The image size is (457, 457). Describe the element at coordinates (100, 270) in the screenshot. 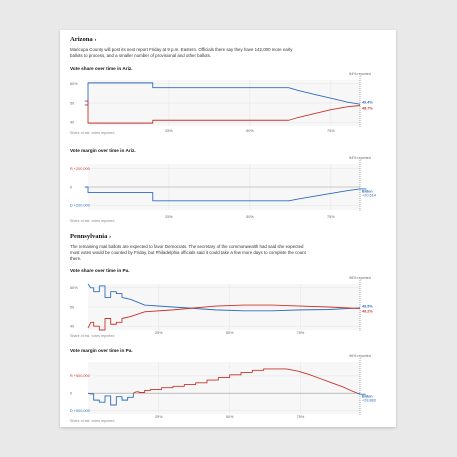

I see `pa-share-title: Vote share over time in Pa.` at that location.